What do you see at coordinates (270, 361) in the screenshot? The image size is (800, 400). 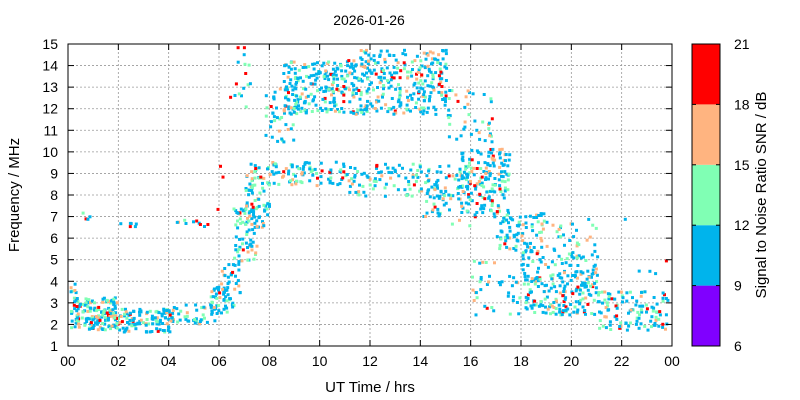 I see `x-tick-label: 08` at bounding box center [270, 361].